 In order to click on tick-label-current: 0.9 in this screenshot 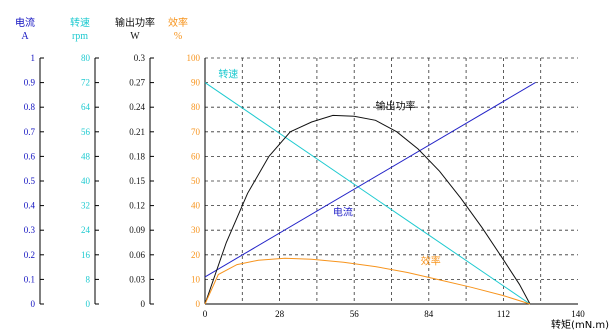, I will do `click(30, 83)`.